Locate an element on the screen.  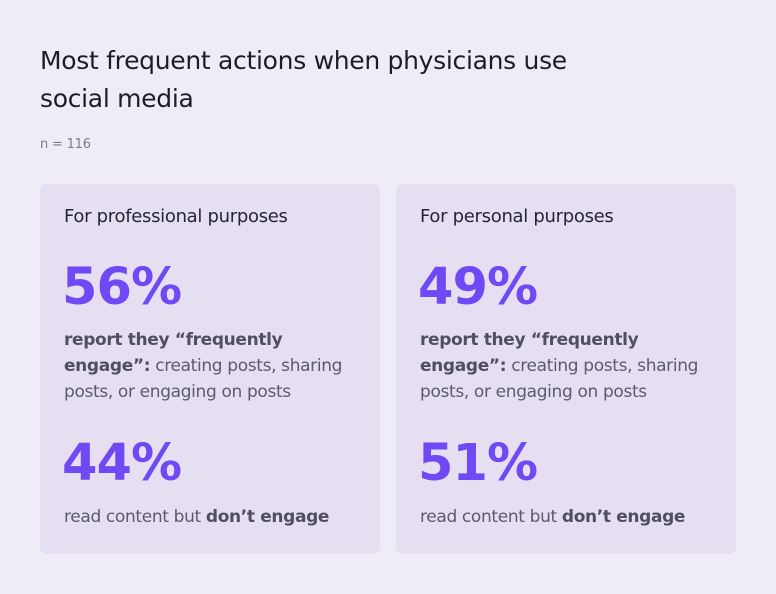
stat-personal-engage-desc-bold: report they “frequently engage”: is located at coordinates (529, 353).